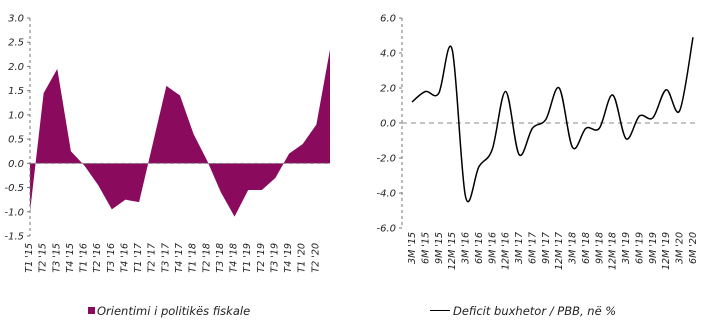 Image resolution: width=705 pixels, height=327 pixels. What do you see at coordinates (388, 54) in the screenshot?
I see `right-y-tick-label: 4.0` at bounding box center [388, 54].